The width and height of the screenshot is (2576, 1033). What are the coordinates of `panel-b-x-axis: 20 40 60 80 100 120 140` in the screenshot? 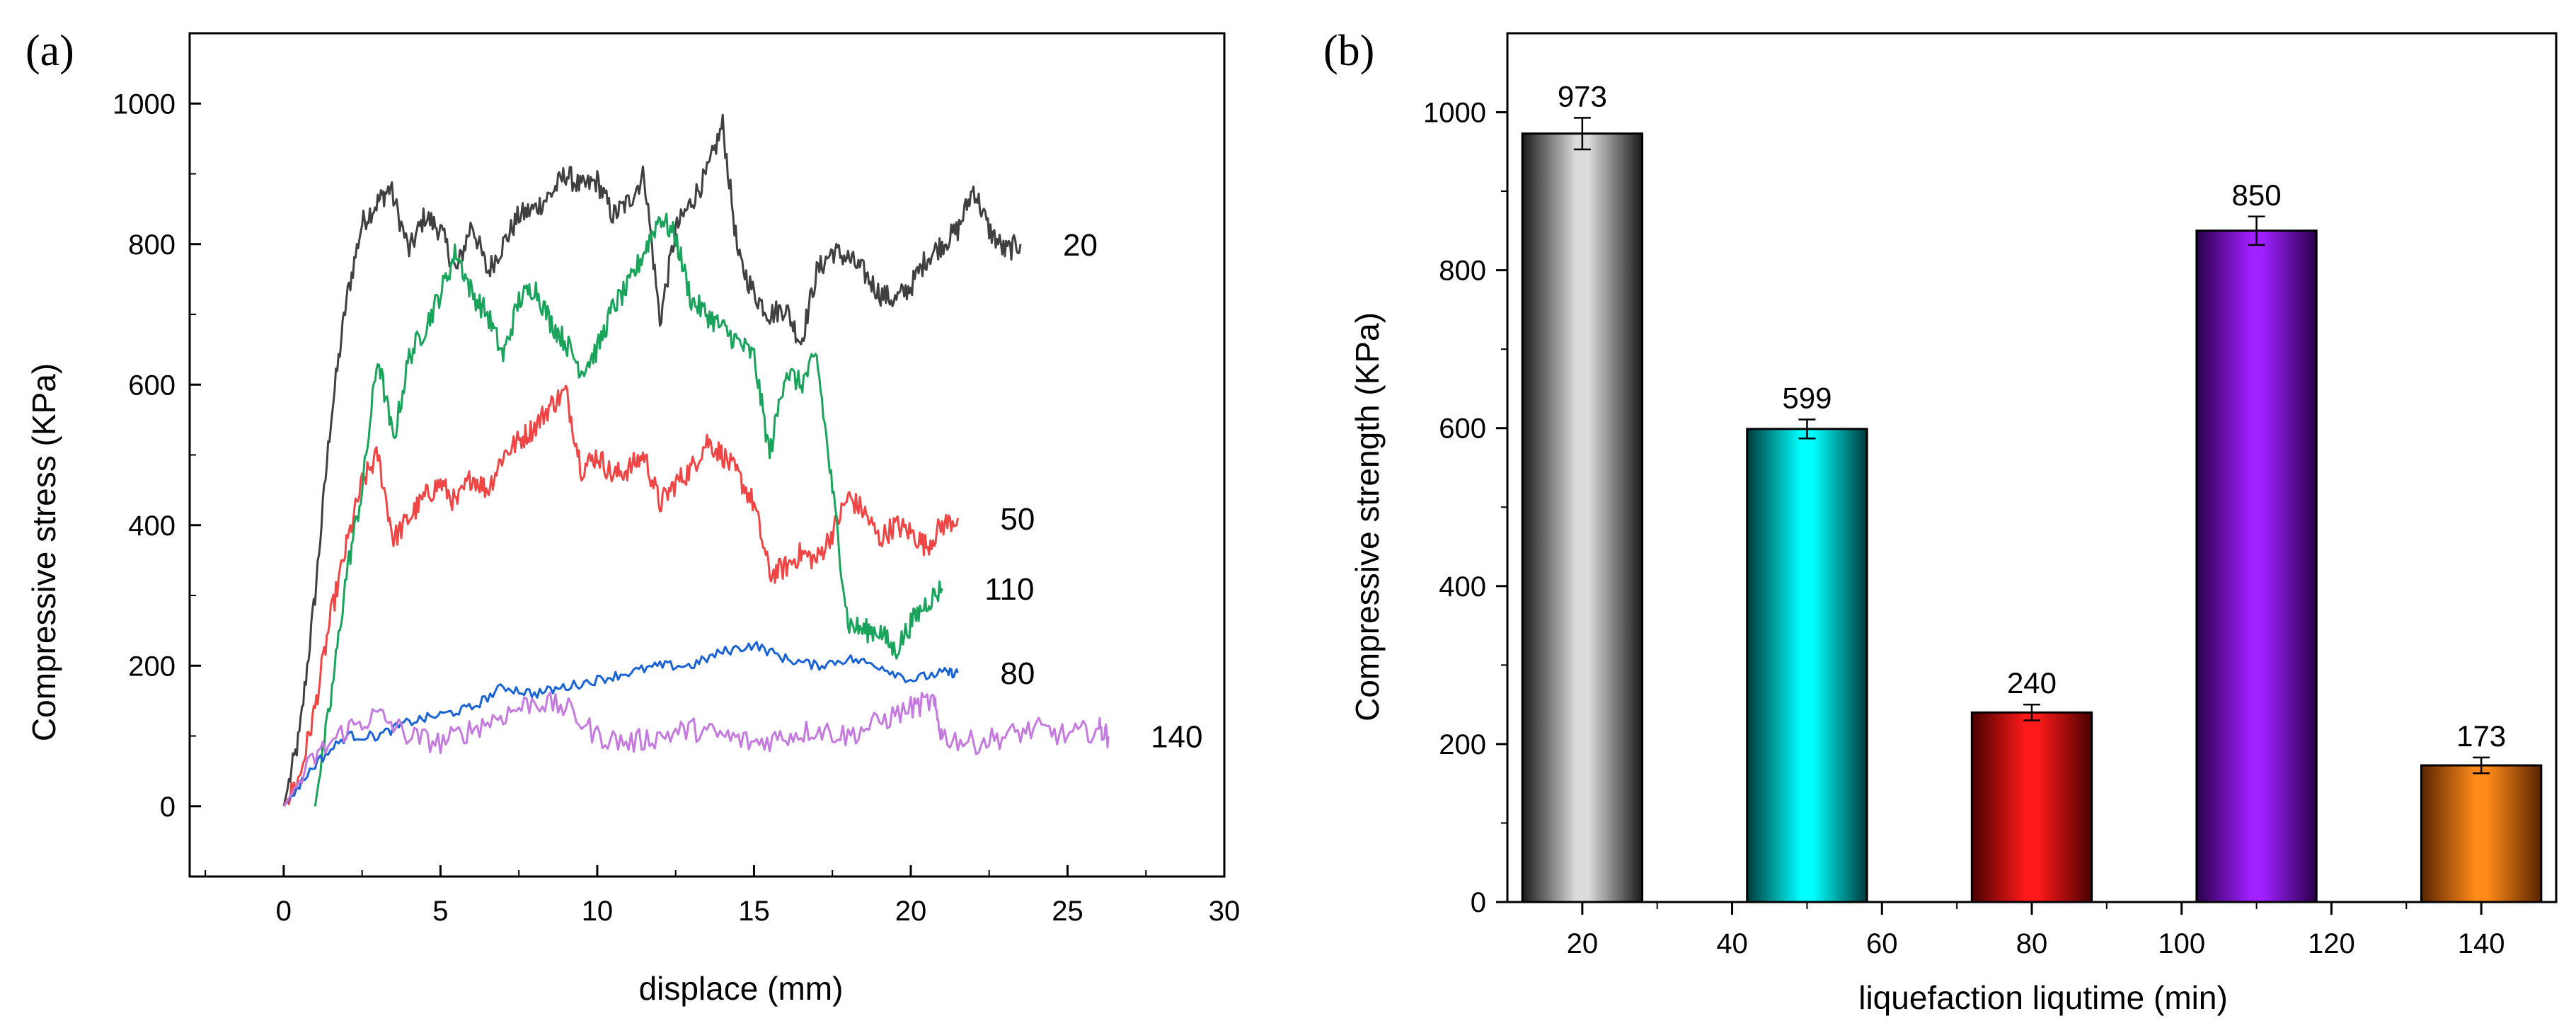 It's located at (2036, 930).